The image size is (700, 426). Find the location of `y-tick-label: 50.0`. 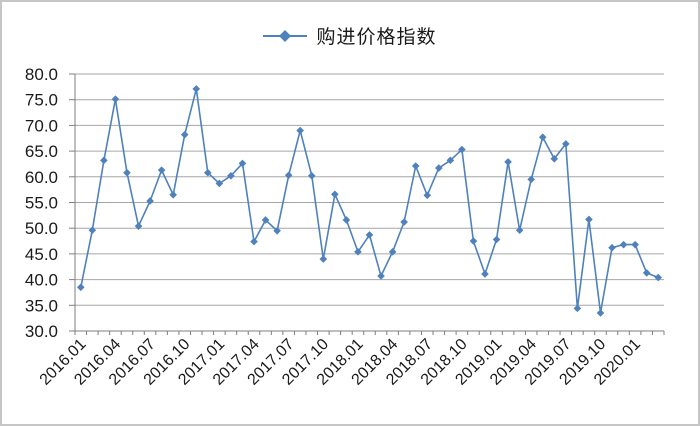

y-tick-label: 50.0 is located at coordinates (41, 228).